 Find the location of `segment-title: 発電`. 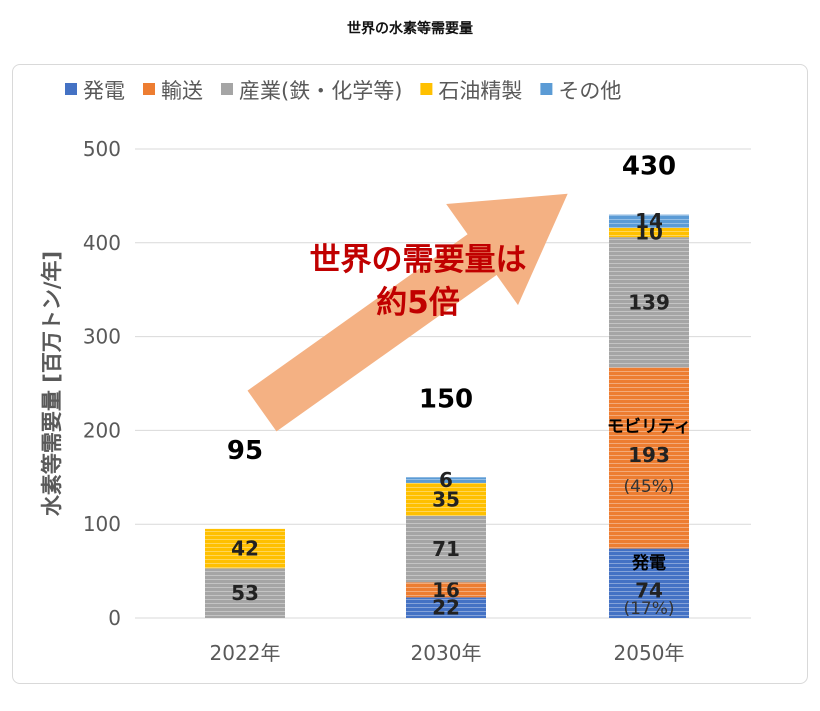

segment-title: 発電 is located at coordinates (648, 563).